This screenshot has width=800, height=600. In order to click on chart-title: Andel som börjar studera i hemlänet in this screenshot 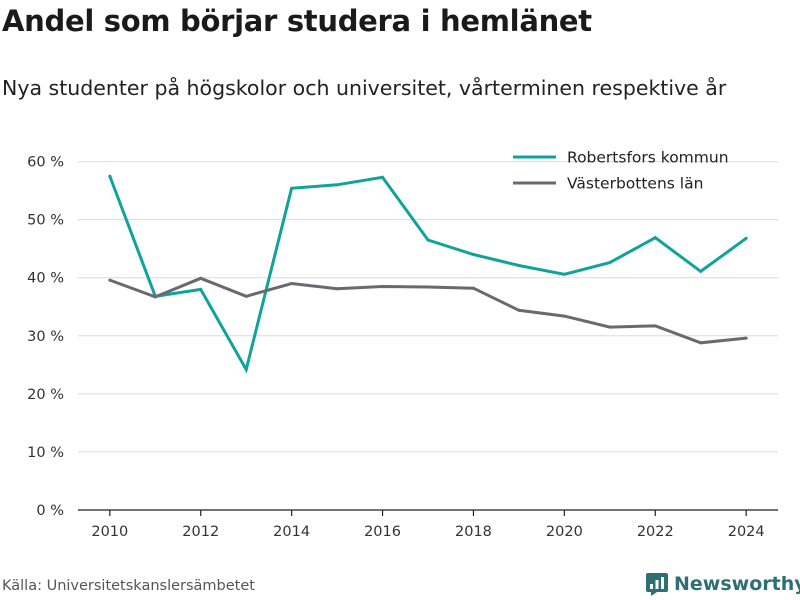, I will do `click(297, 21)`.